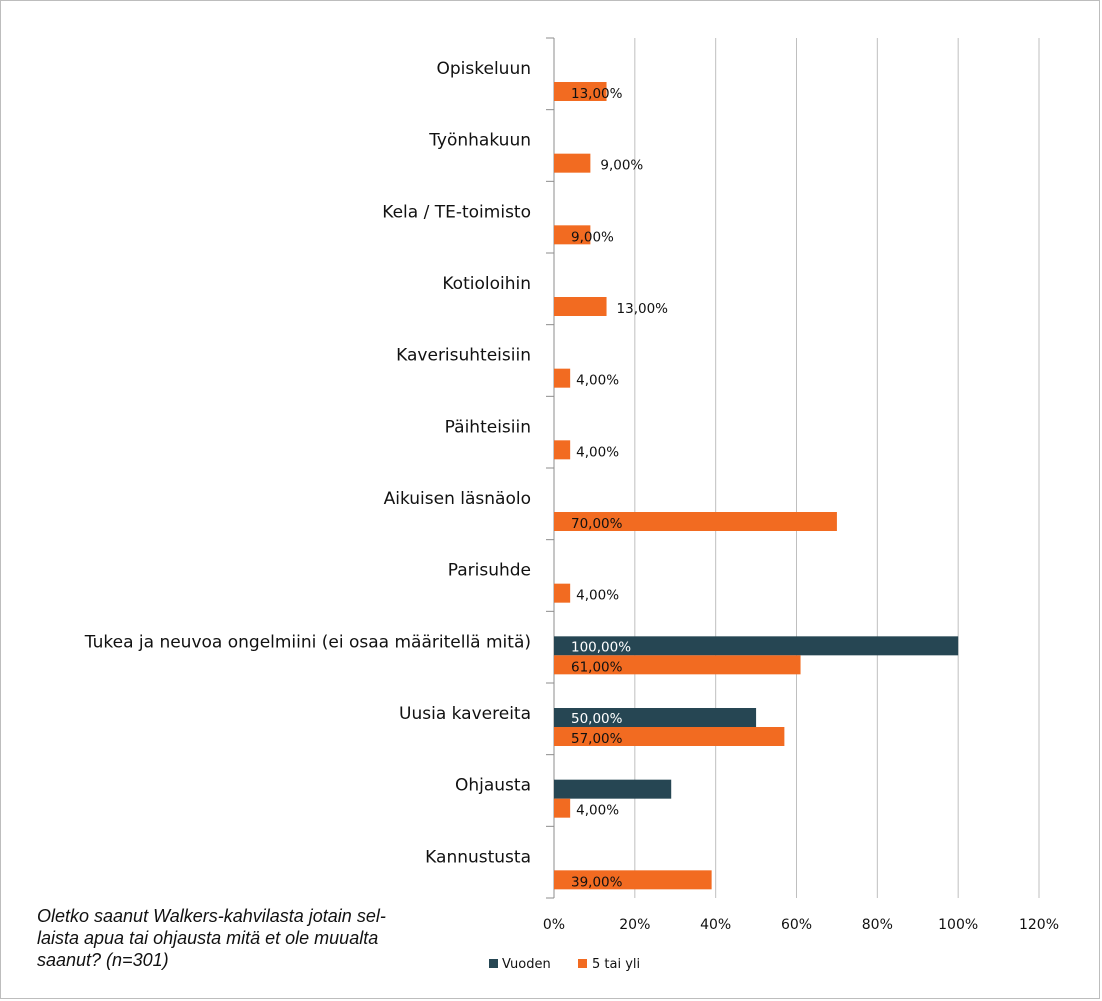  What do you see at coordinates (456, 212) in the screenshot?
I see `category-label: Kela / TE-toimisto` at bounding box center [456, 212].